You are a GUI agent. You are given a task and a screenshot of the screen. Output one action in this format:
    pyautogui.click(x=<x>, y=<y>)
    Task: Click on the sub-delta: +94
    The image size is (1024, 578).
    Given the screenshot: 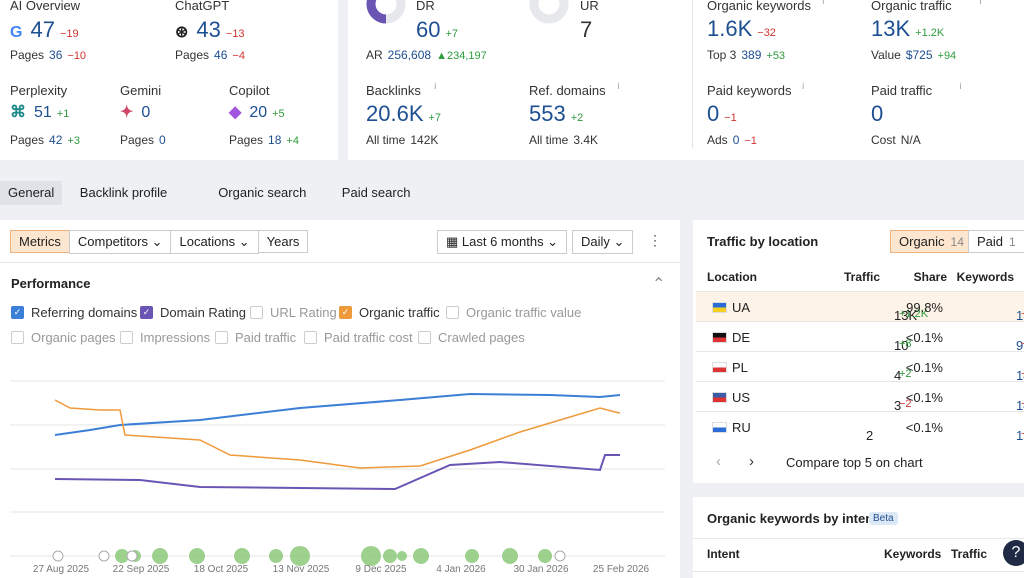 What is the action you would take?
    pyautogui.click(x=947, y=56)
    